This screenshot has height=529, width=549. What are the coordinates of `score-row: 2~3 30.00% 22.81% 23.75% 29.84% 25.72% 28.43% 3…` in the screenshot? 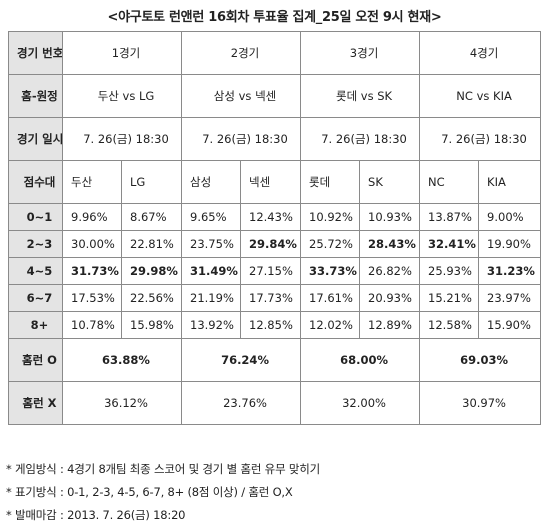 It's located at (275, 244).